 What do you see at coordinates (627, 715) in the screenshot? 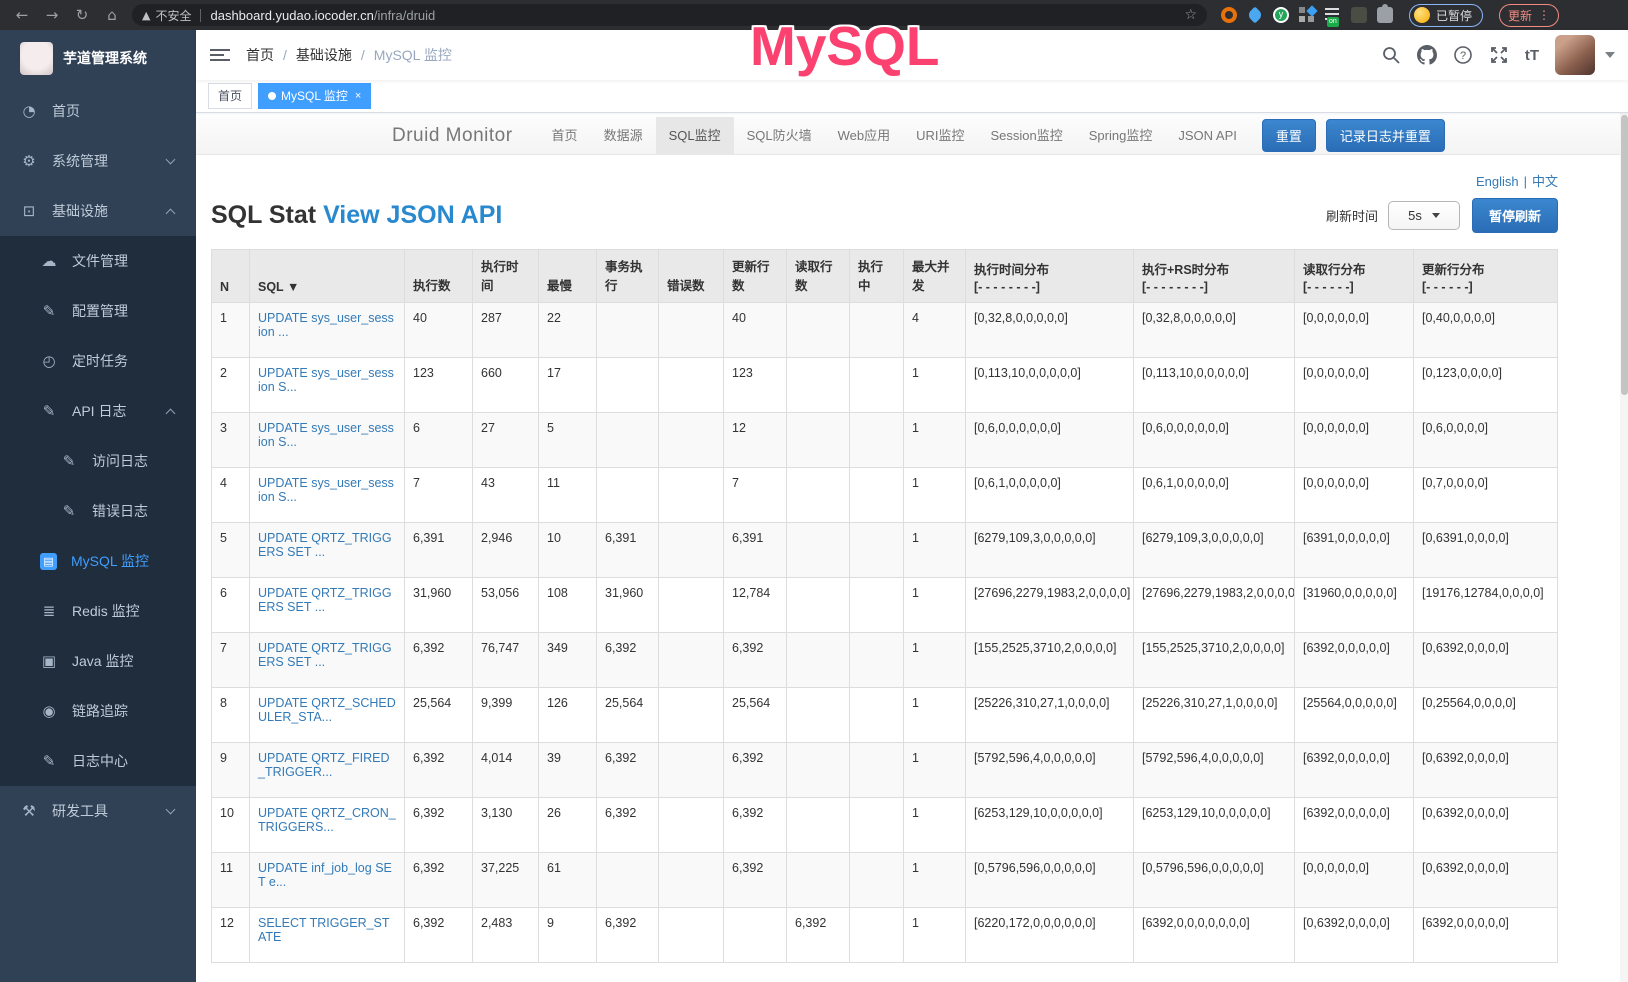
I see `cell: 25,564` at bounding box center [627, 715].